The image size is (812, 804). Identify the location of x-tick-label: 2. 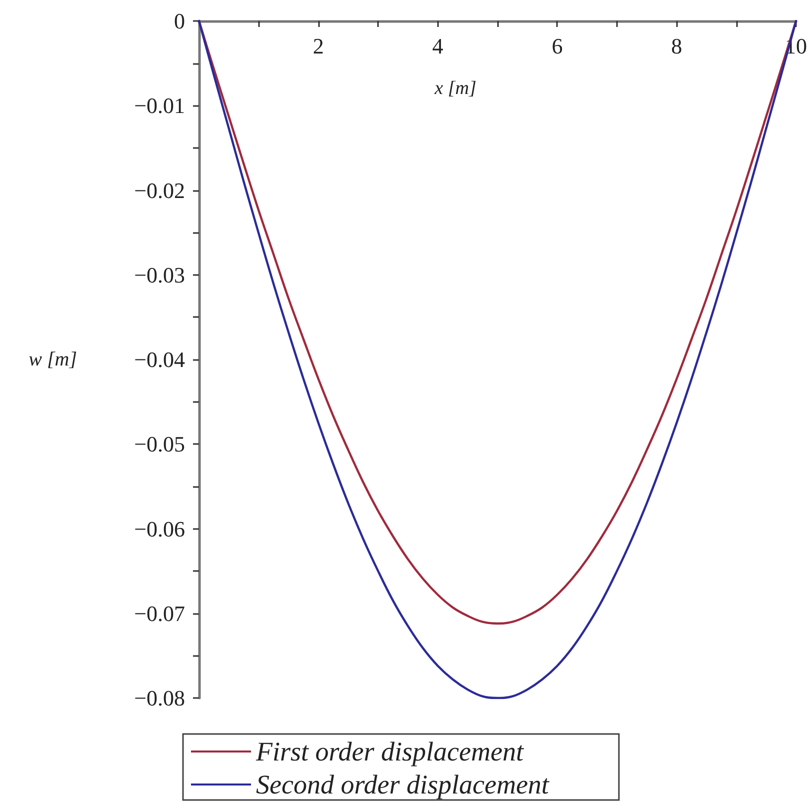
(318, 46).